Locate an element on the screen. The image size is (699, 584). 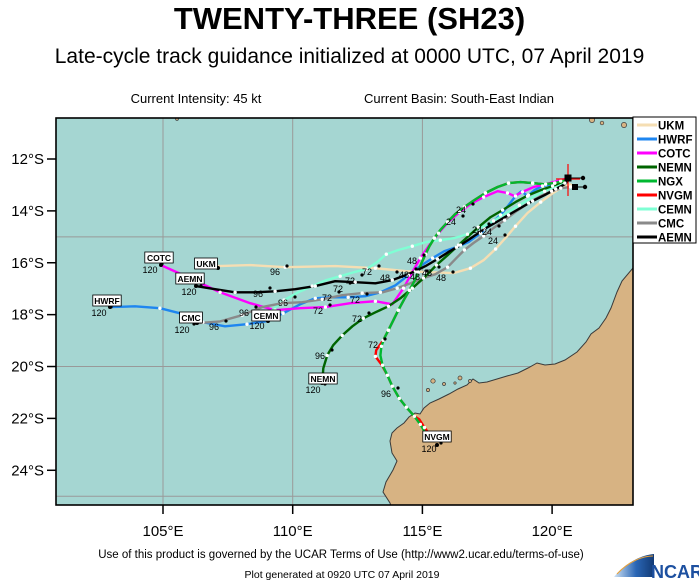
model-label: AEMN is located at coordinates (189, 279).